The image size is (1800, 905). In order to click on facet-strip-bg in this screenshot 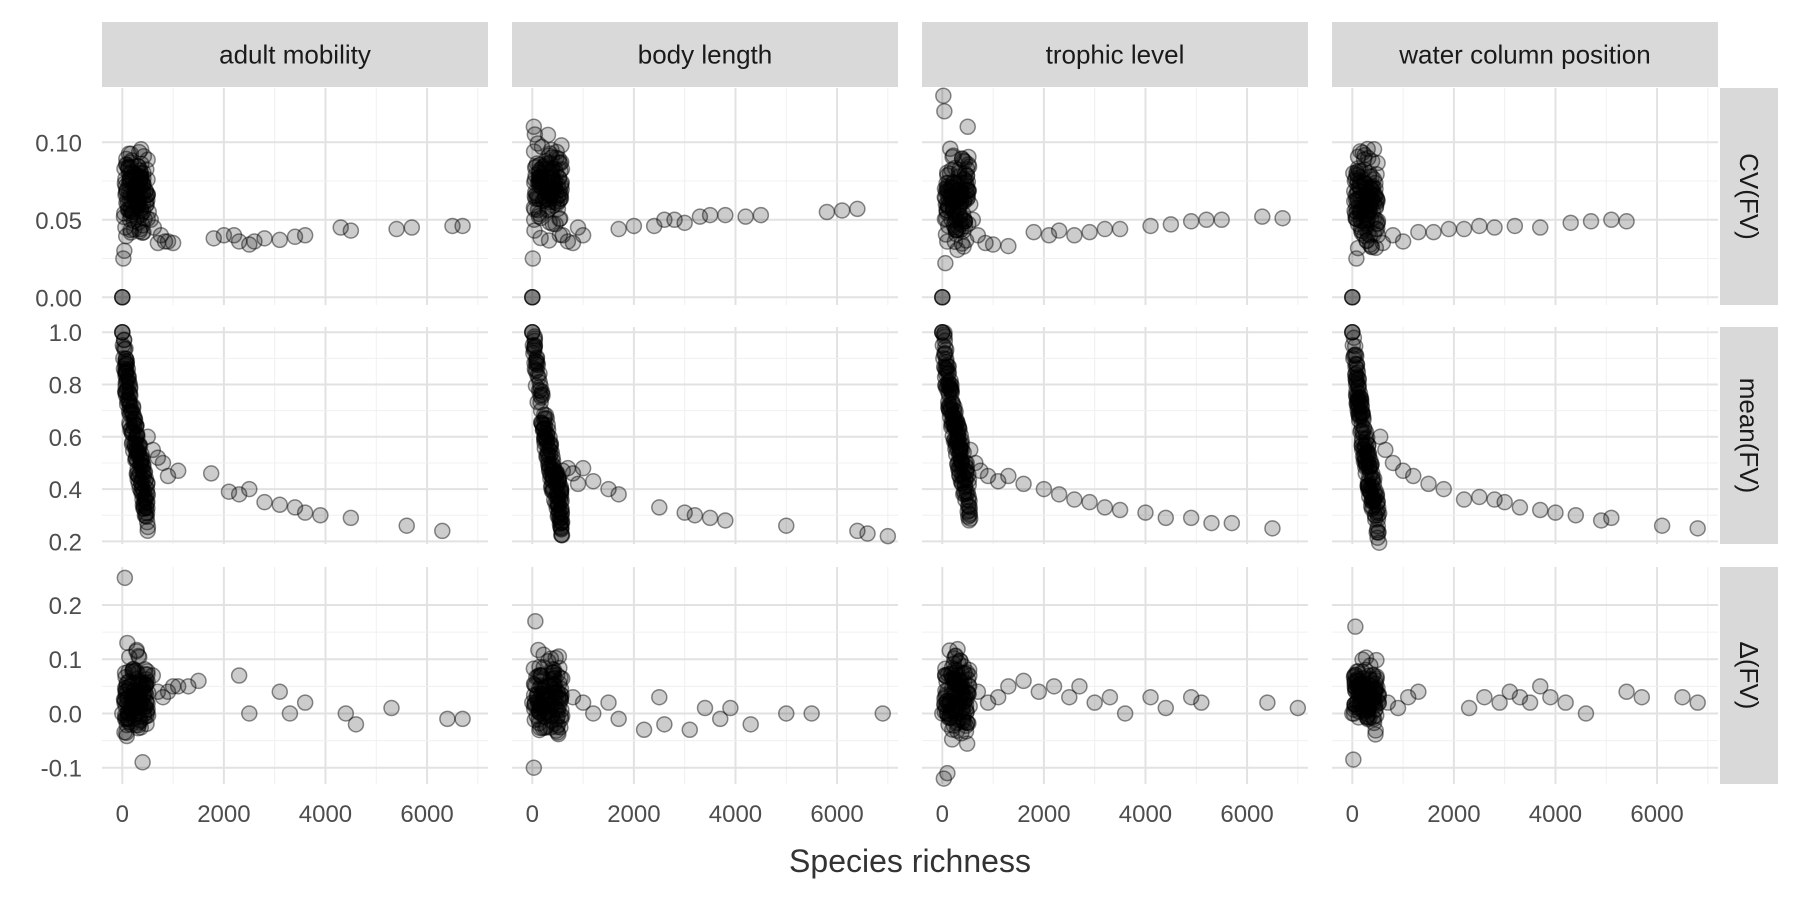, I will do `click(1525, 54)`.